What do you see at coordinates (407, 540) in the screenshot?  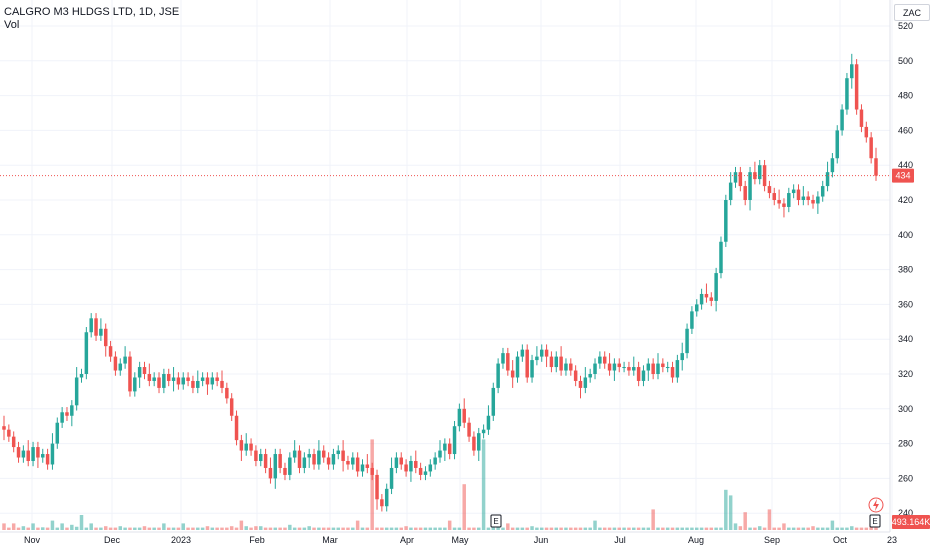 I see `x-tick-label: Apr` at bounding box center [407, 540].